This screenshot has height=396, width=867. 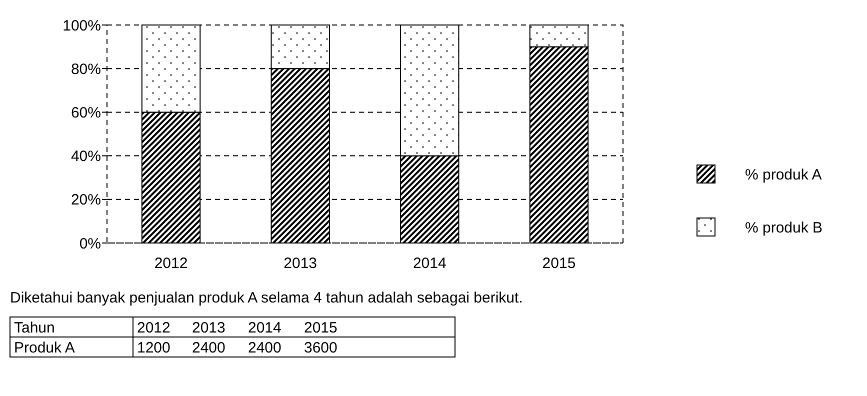 What do you see at coordinates (784, 227) in the screenshot?
I see `legend-label: % produk B` at bounding box center [784, 227].